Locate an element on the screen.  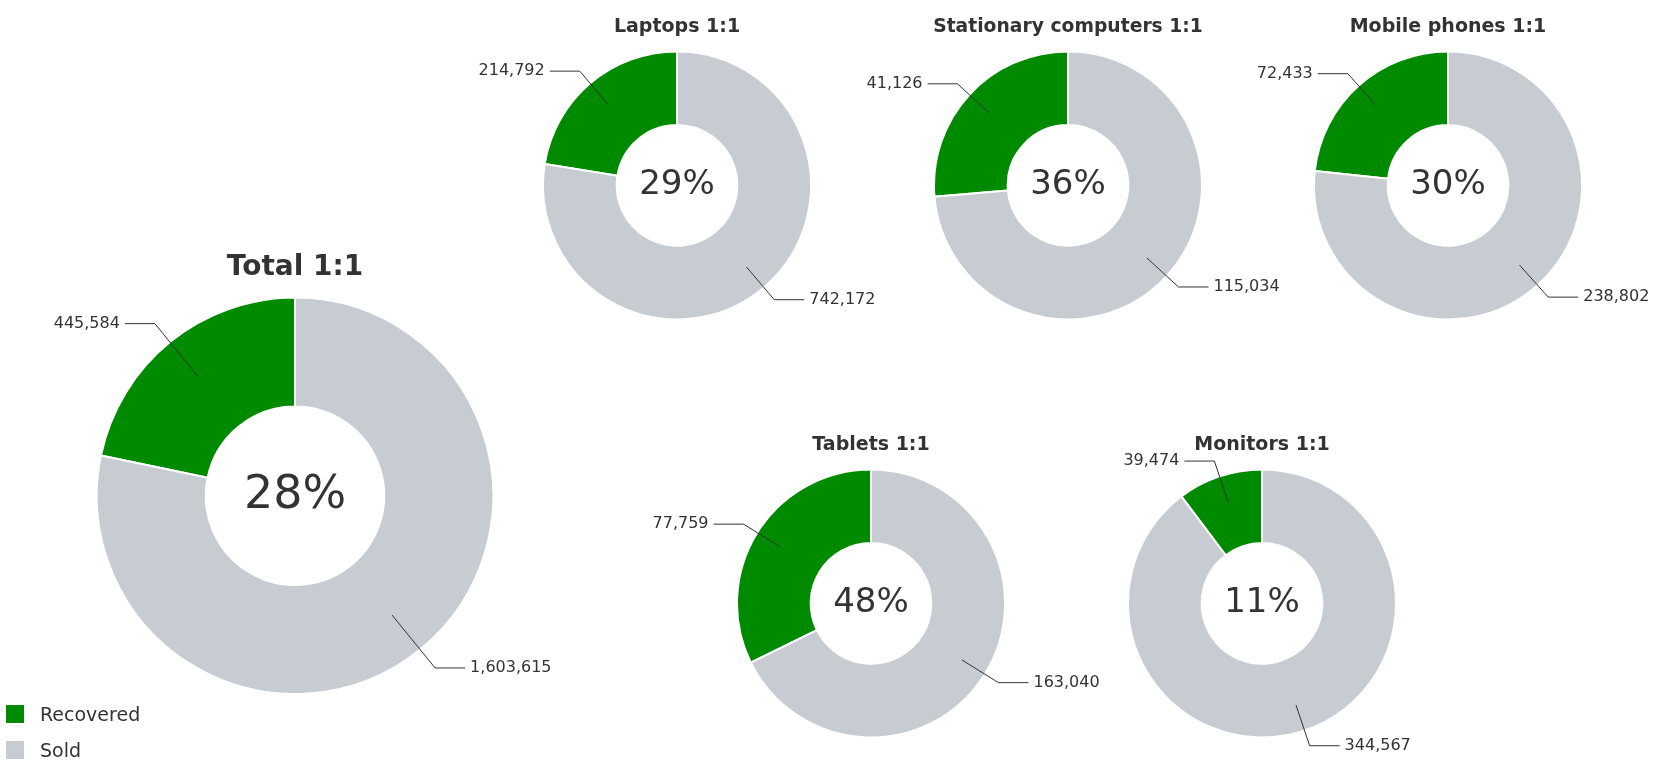
data-label: 72,433 is located at coordinates (1284, 72).